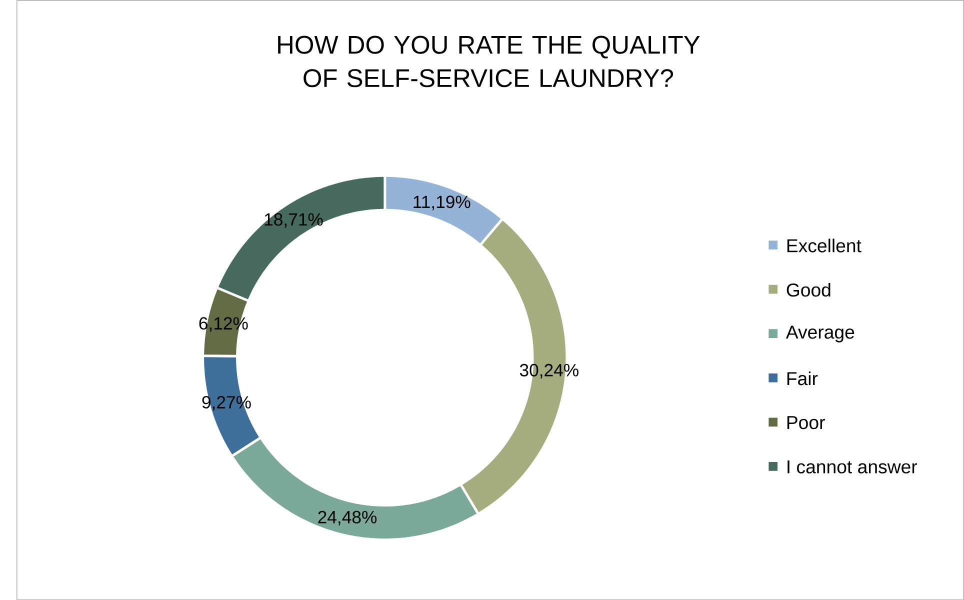  What do you see at coordinates (808, 289) in the screenshot?
I see `legend-label: Good` at bounding box center [808, 289].